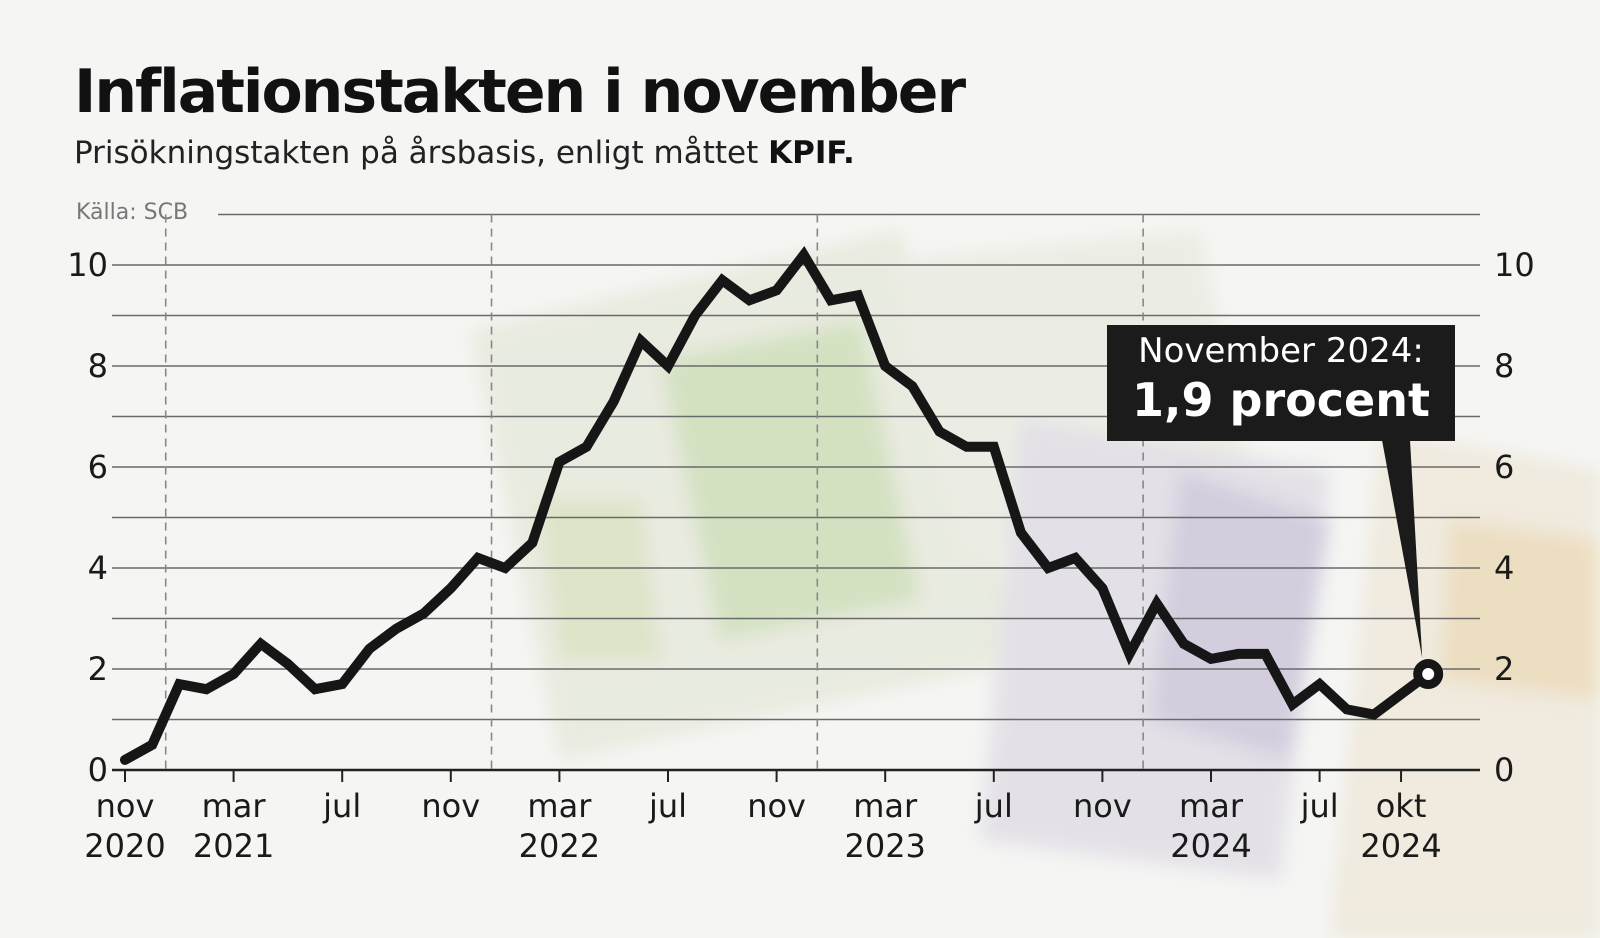 This screenshot has width=1600, height=938. I want to click on data-point-marker-center, so click(1428, 674).